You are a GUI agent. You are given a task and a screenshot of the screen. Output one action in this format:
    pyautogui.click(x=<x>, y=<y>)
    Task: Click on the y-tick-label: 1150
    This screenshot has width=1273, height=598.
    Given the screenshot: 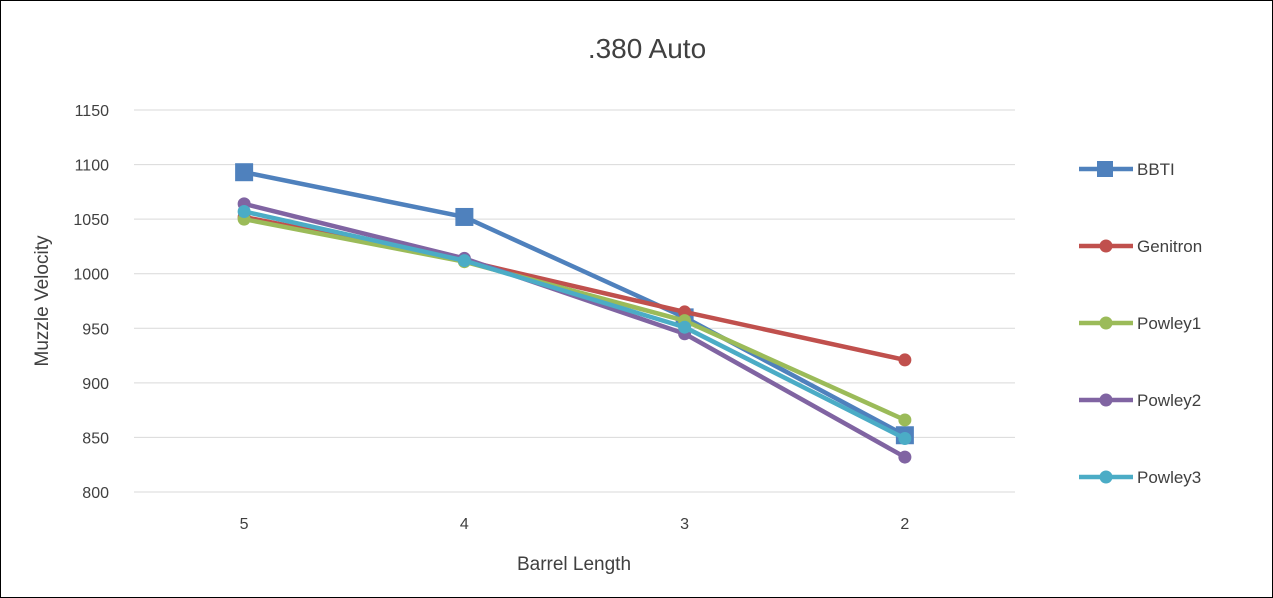 What is the action you would take?
    pyautogui.click(x=92, y=111)
    